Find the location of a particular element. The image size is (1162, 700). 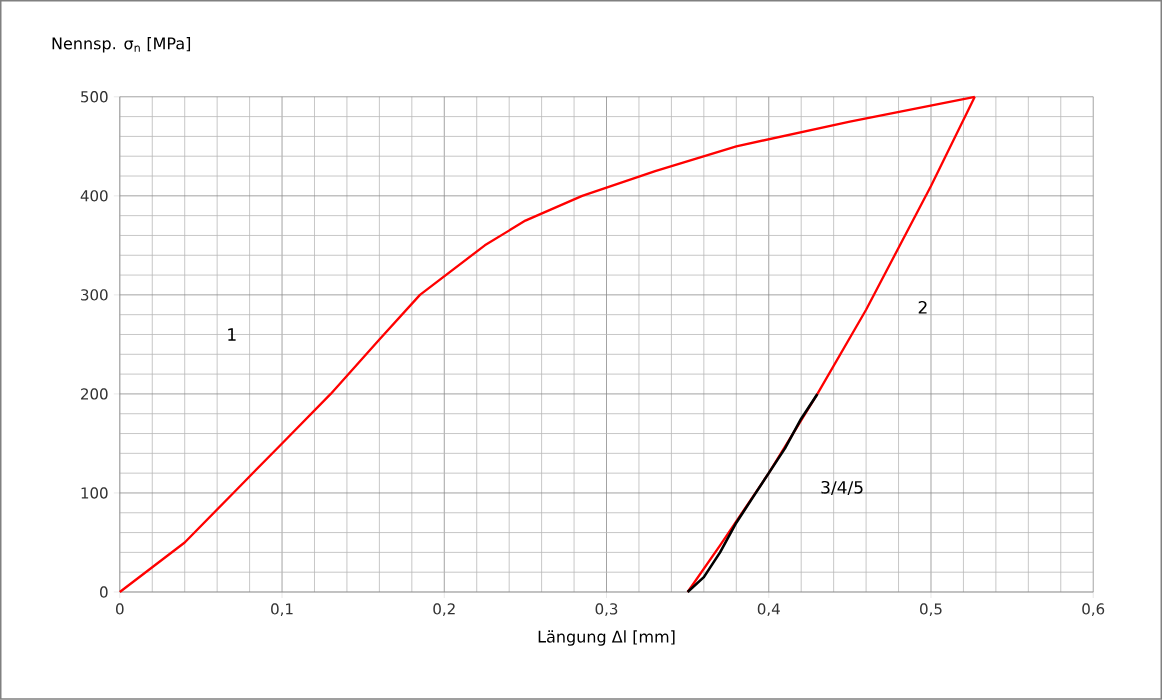

x-tick-label: 0 is located at coordinates (120, 609).